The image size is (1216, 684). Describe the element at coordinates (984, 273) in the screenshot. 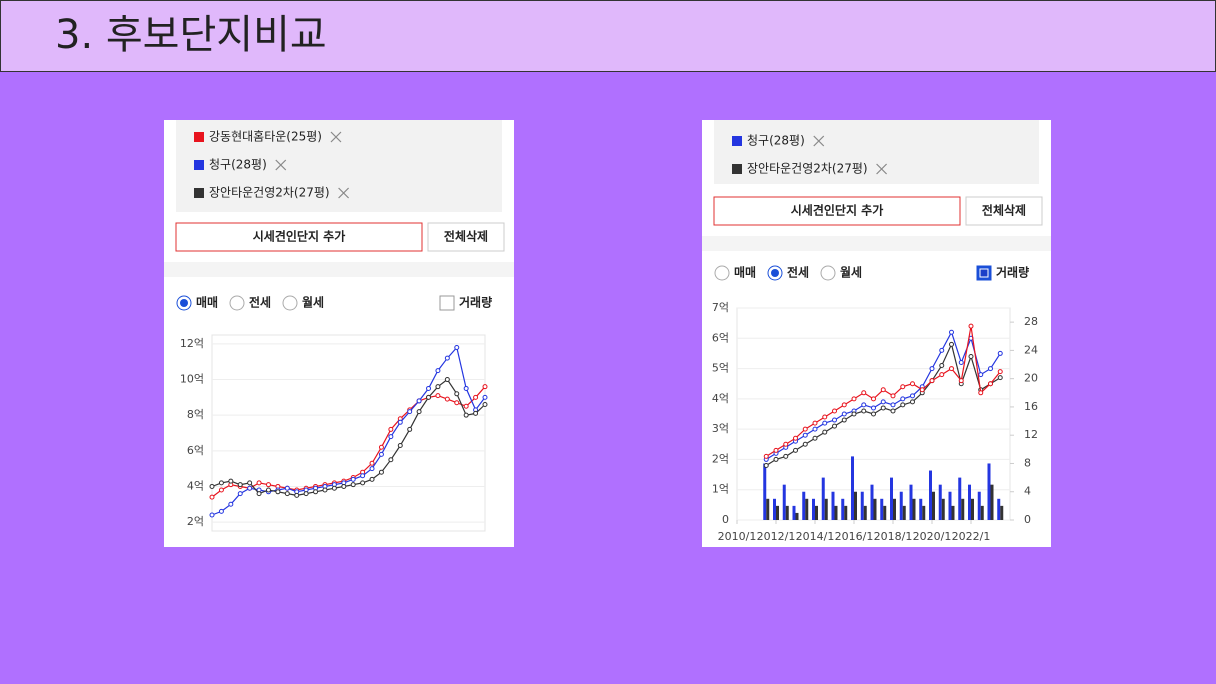

I see `checkbox-inner` at that location.